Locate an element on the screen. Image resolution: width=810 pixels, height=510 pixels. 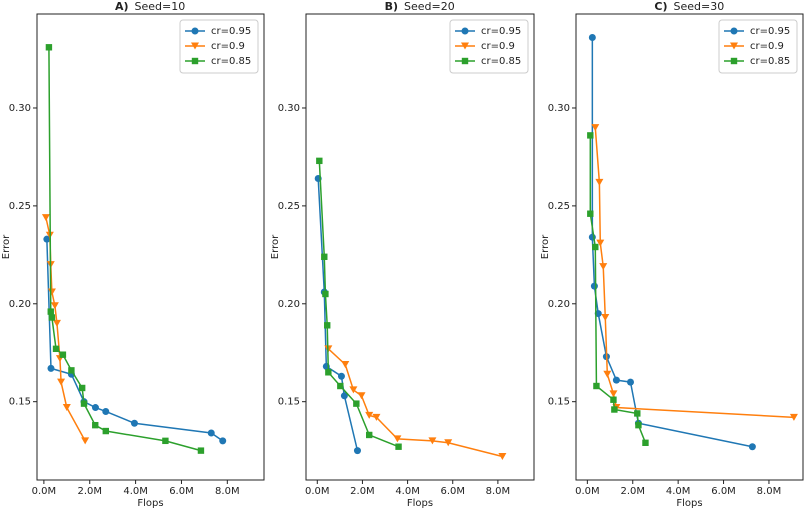
legend-label: cr=0.85 is located at coordinates (770, 61).